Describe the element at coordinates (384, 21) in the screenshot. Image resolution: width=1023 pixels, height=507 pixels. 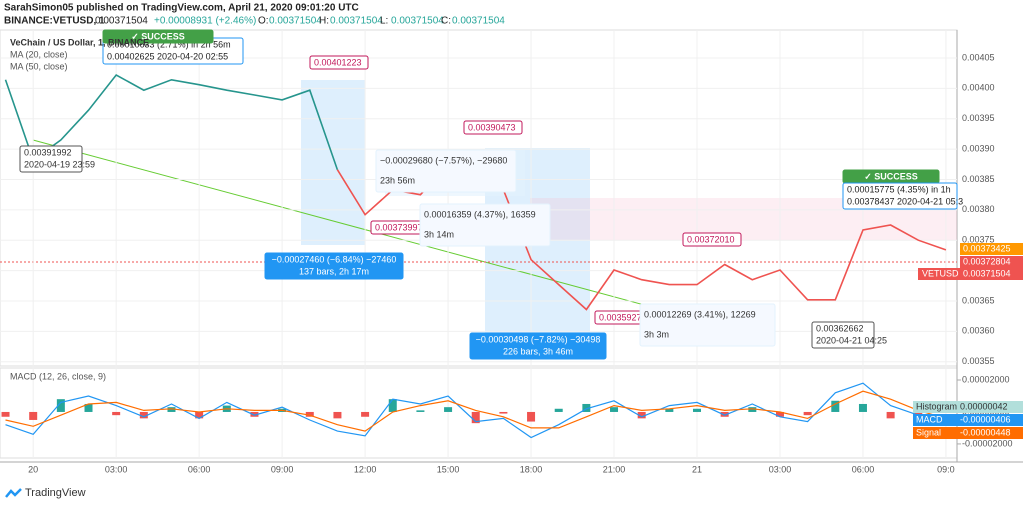
I see `ohlc-key: L:` at that location.